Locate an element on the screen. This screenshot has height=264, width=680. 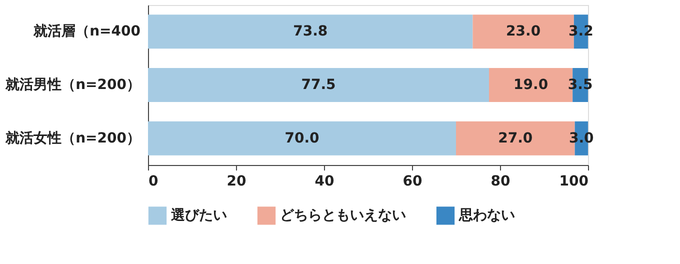
x-tick-label: 20 is located at coordinates (236, 182).